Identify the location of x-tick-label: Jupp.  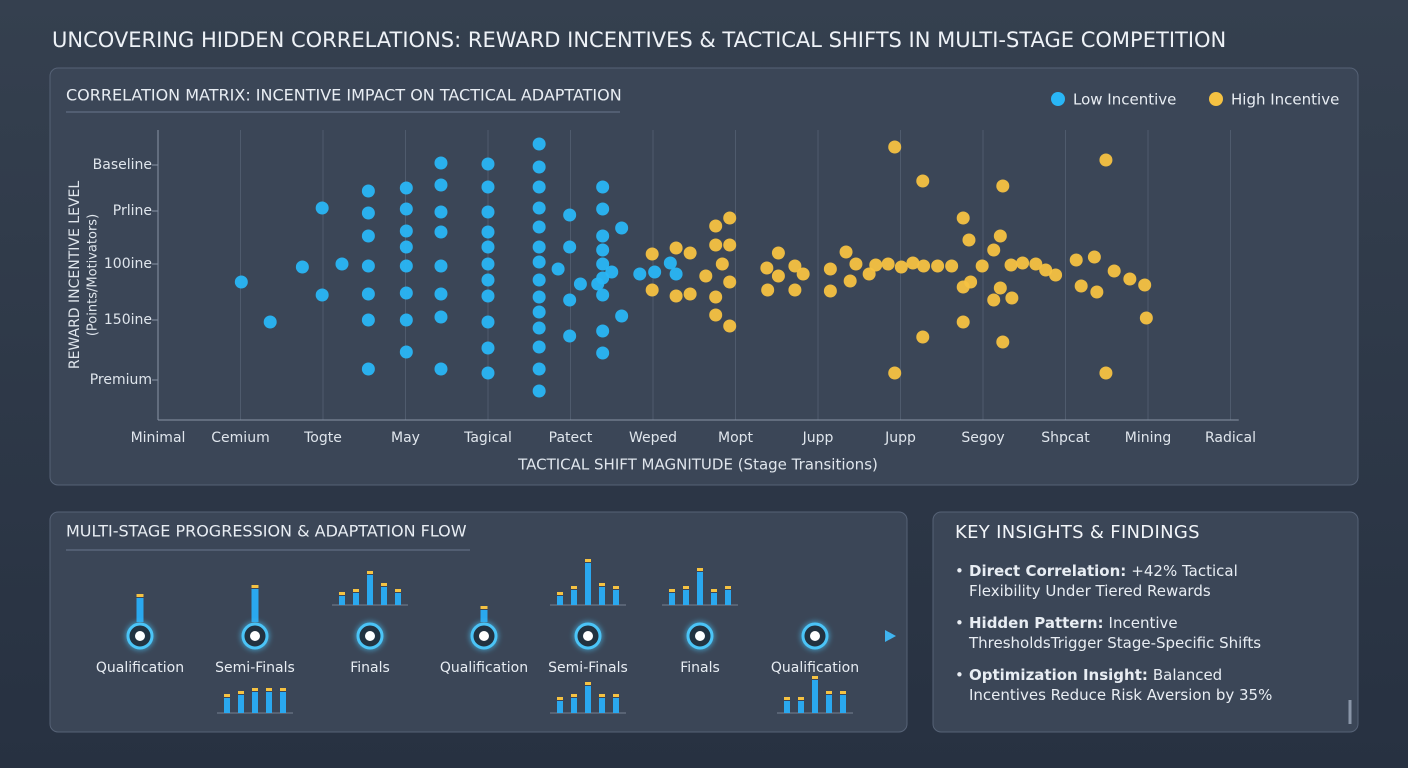
(900, 438).